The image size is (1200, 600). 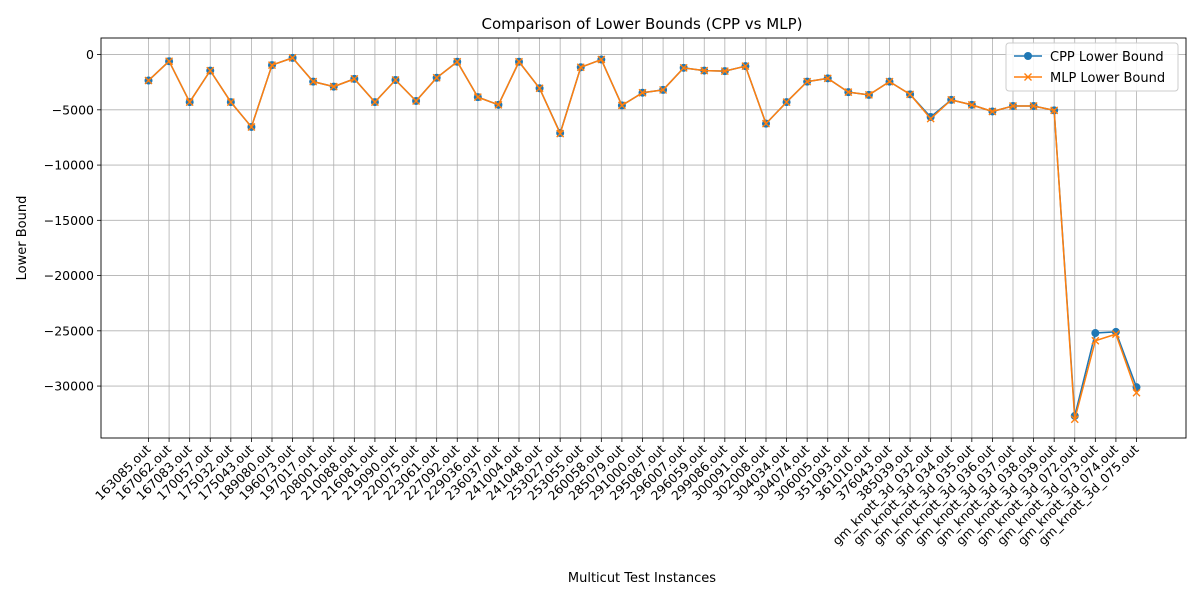 I want to click on legend-box, so click(x=1092, y=67).